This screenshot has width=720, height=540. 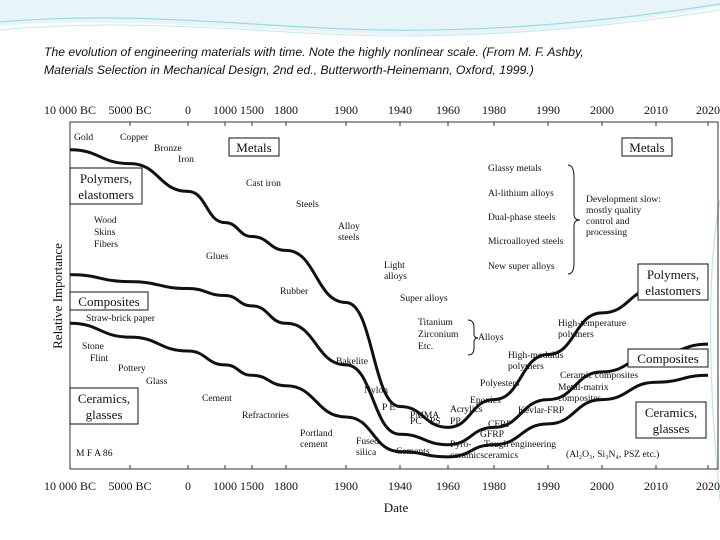 I want to click on annotation-label: Etc., so click(x=425, y=346).